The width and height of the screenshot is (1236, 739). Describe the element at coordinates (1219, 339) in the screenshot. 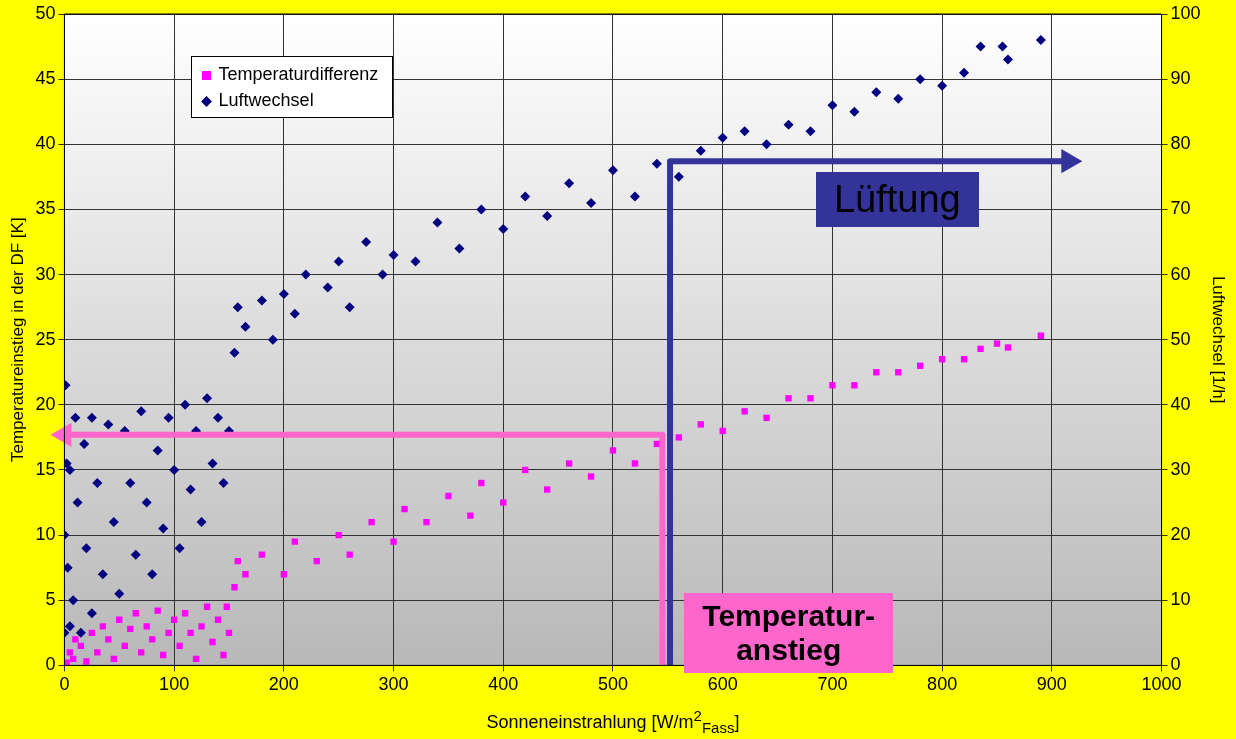

I see `y2-axis-title: Luftwechsel [1/h]` at that location.